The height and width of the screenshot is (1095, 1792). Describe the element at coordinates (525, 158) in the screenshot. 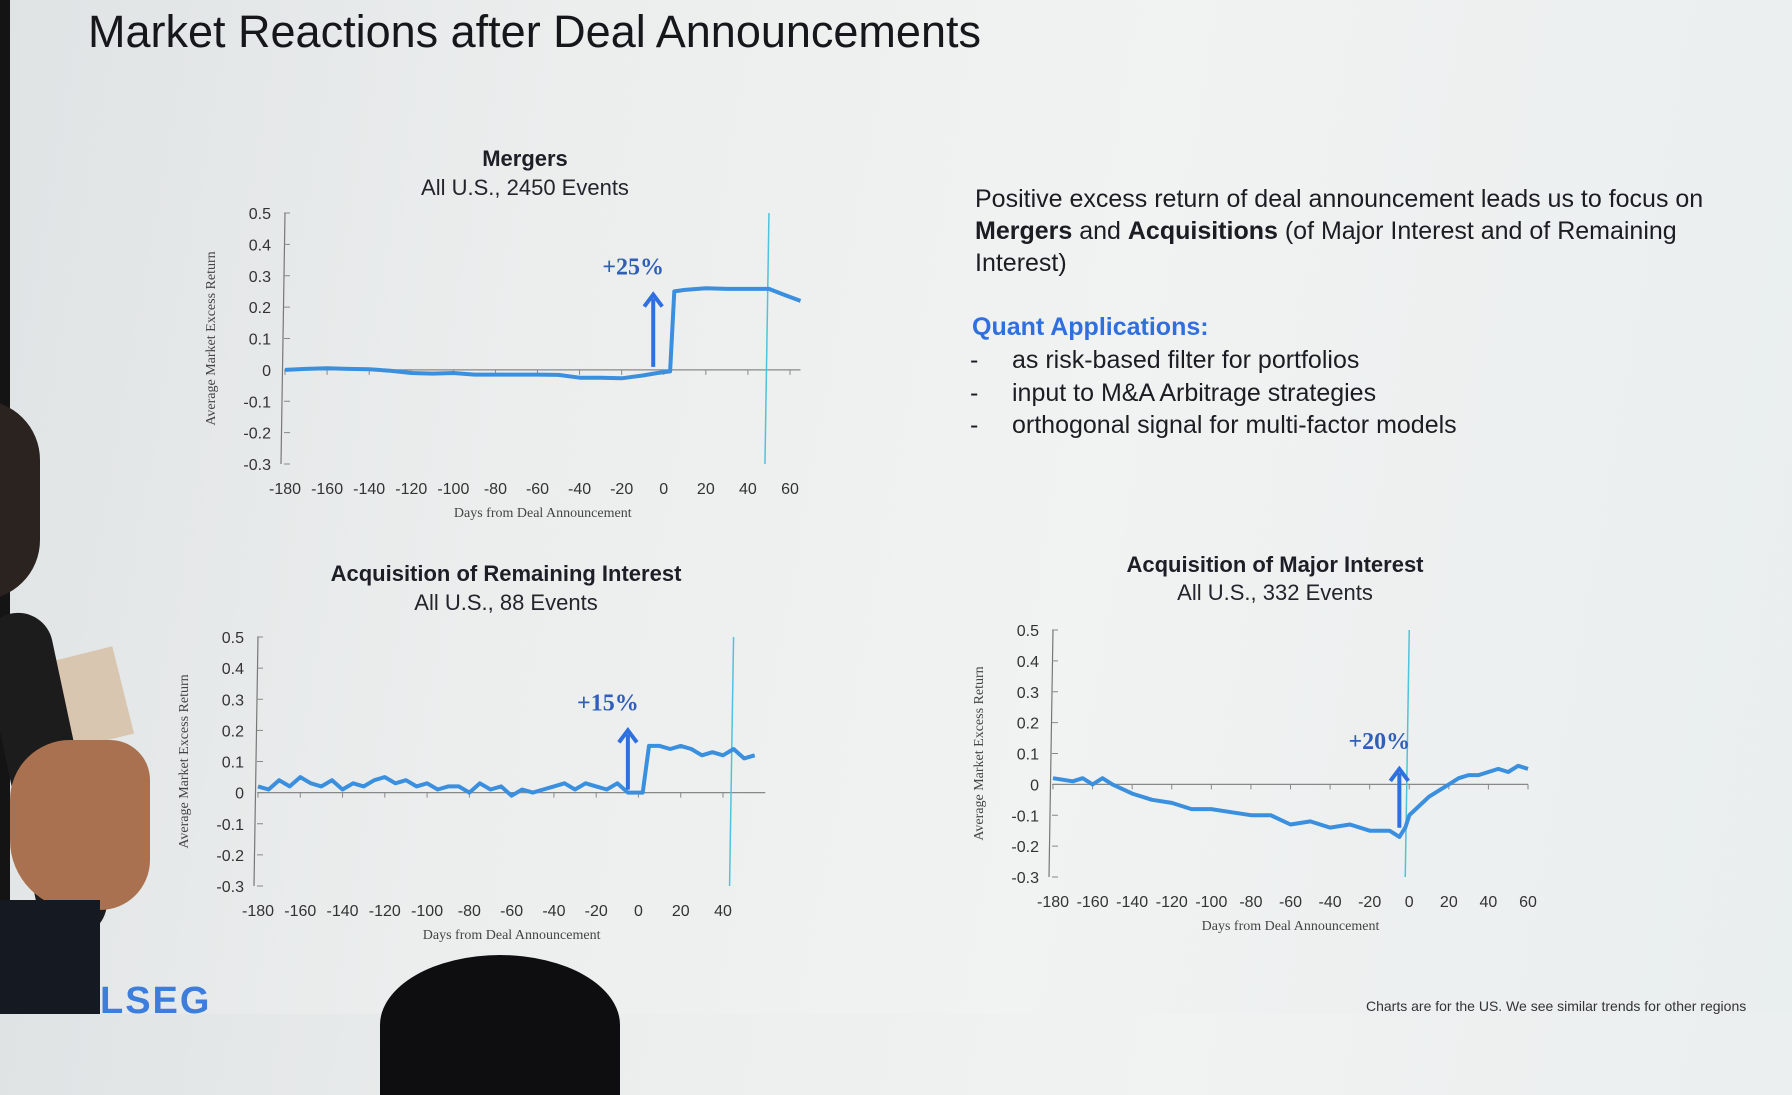

I see `chart-title-mergers: Mergers` at that location.